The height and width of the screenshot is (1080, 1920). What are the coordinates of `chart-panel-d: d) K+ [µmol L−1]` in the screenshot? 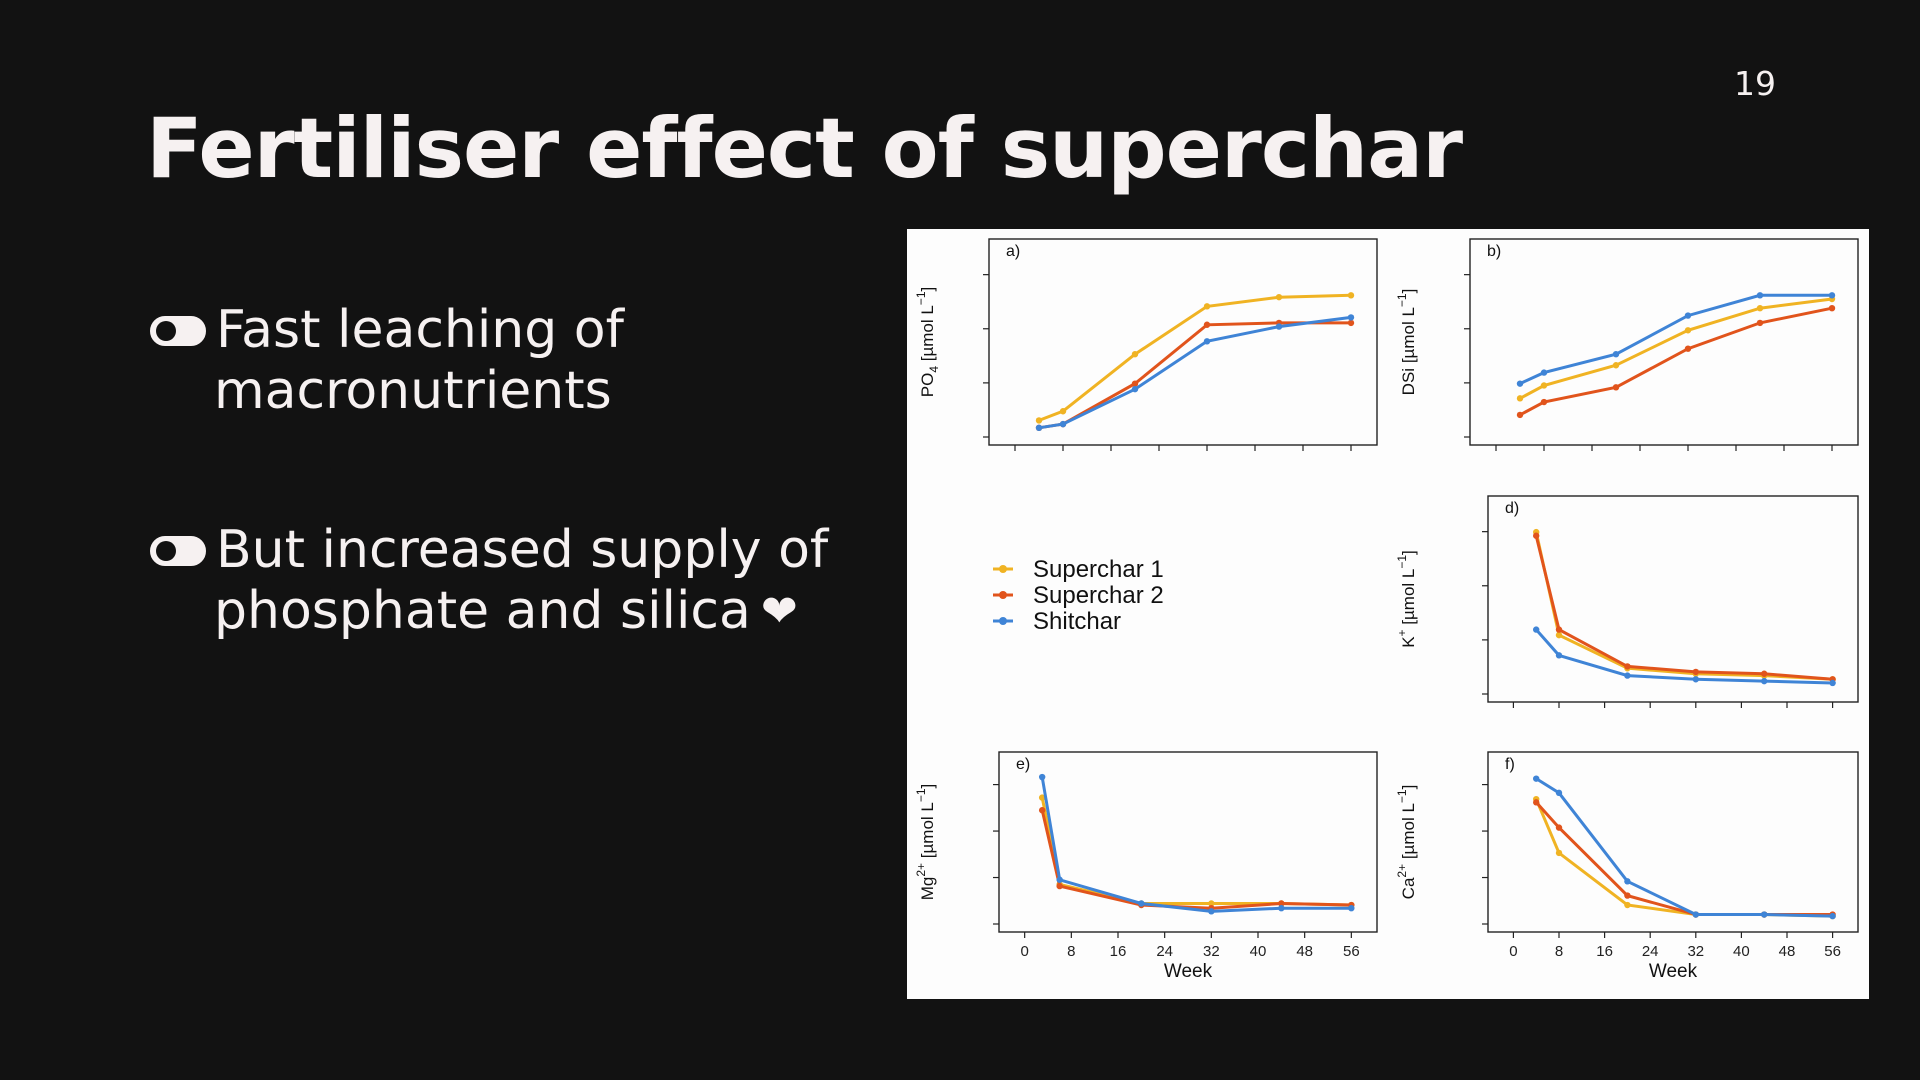 It's located at (1627, 601).